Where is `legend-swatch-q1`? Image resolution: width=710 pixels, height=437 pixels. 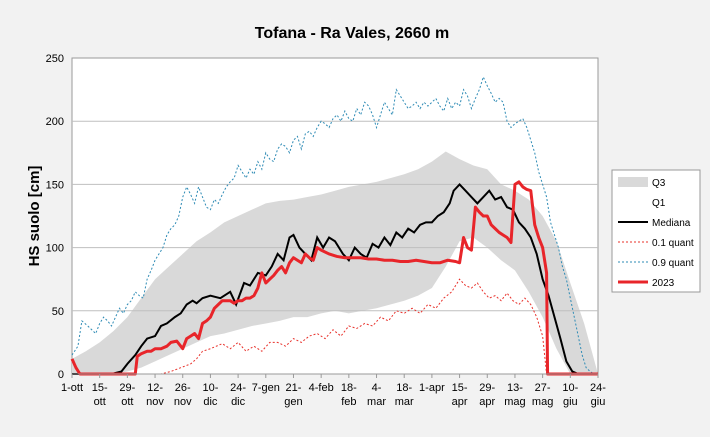 legend-swatch-q1 is located at coordinates (633, 202).